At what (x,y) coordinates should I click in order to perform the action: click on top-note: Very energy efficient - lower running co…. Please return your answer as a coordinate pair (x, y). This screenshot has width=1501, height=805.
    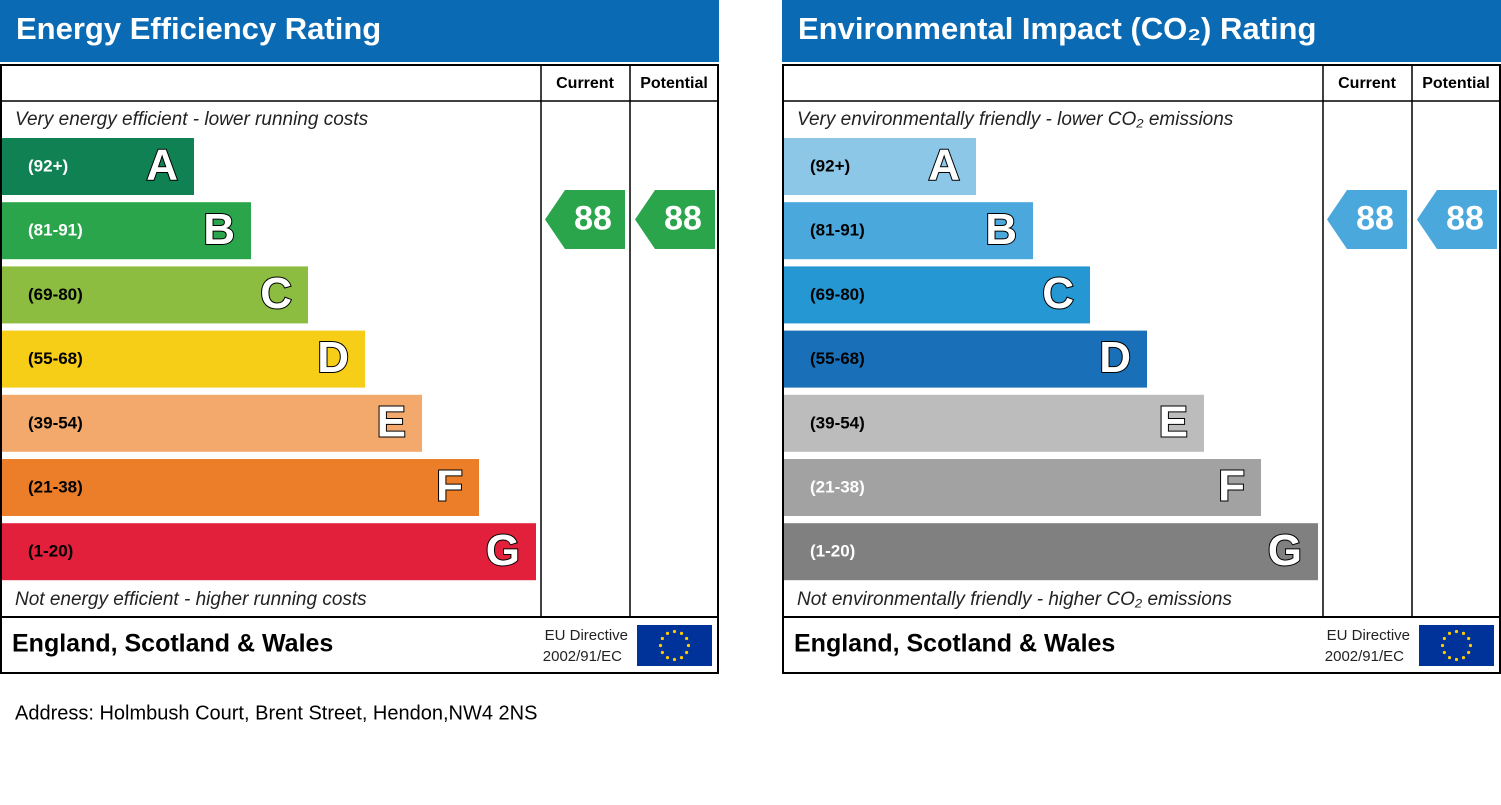
    Looking at the image, I should click on (192, 119).